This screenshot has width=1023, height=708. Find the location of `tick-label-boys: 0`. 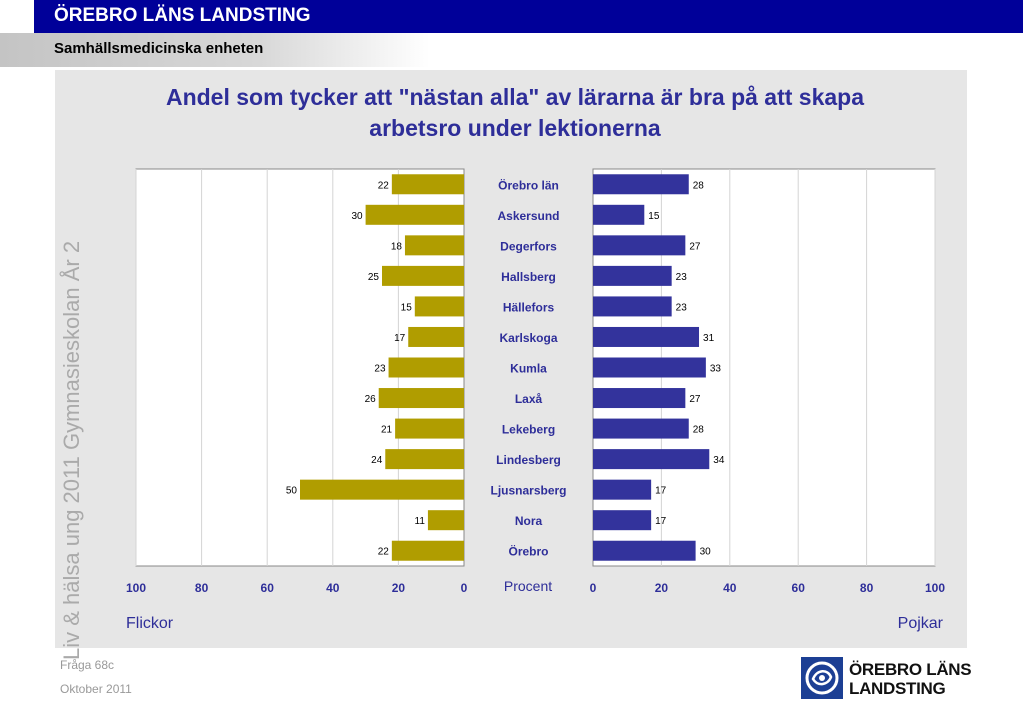

tick-label-boys: 0 is located at coordinates (593, 588).